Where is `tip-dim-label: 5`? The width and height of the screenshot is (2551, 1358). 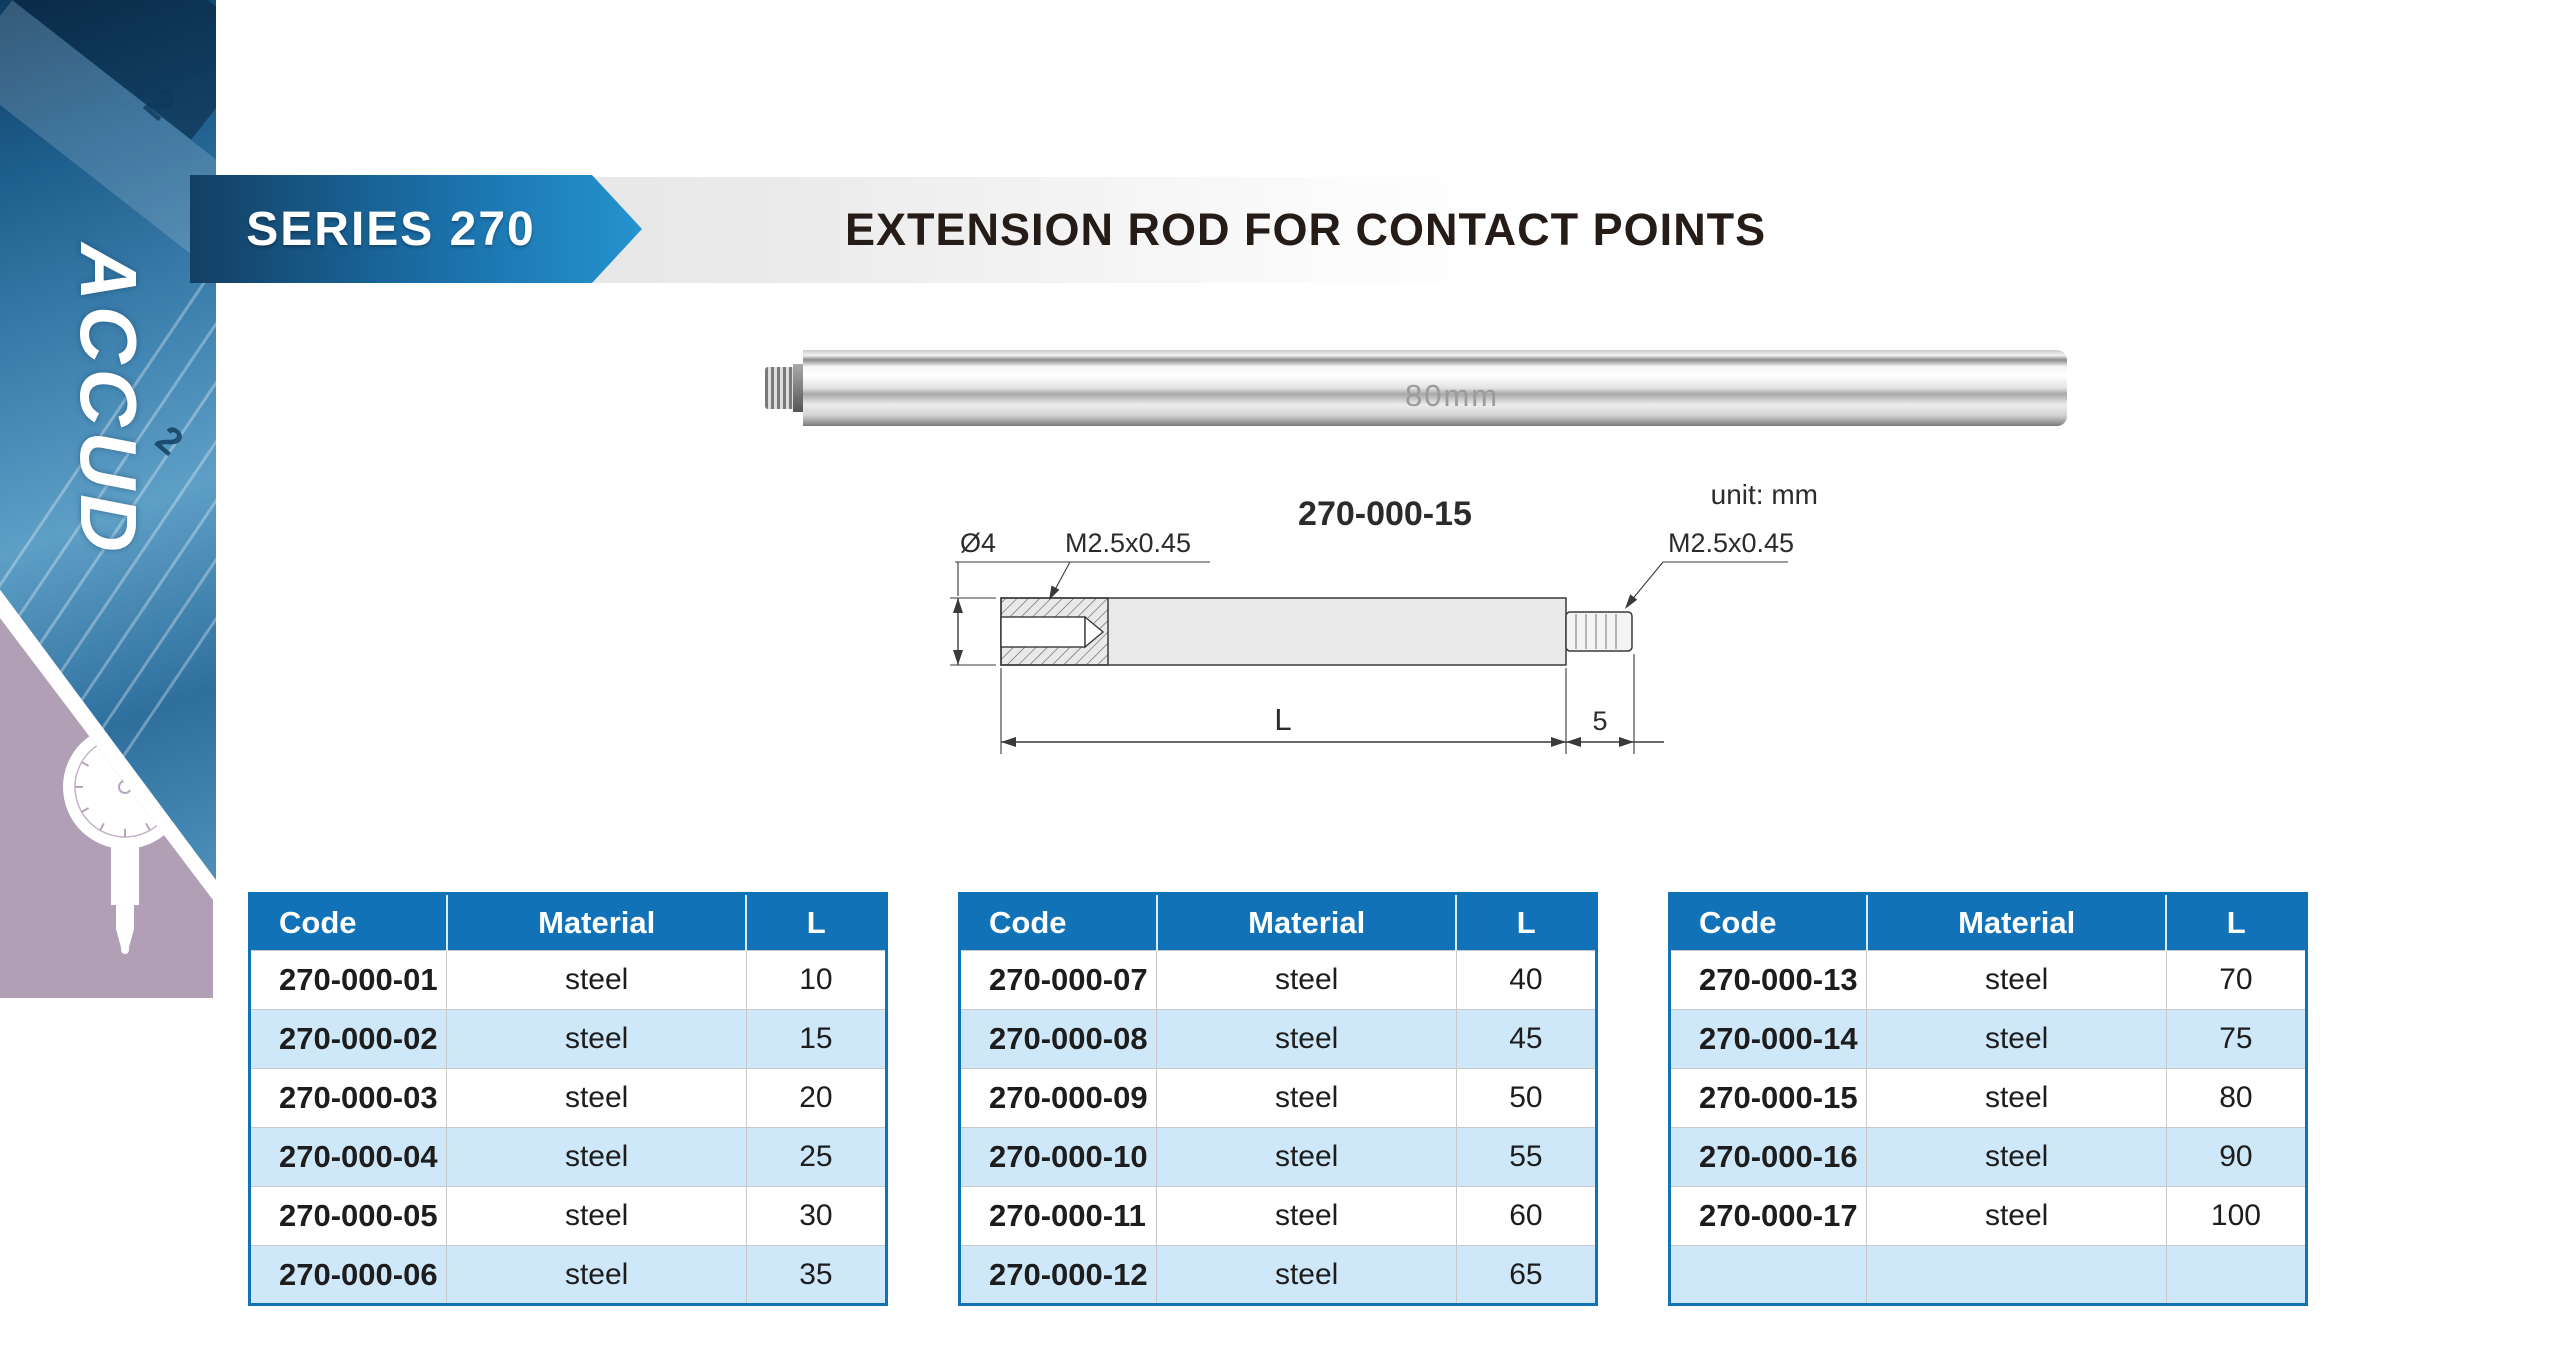
tip-dim-label: 5 is located at coordinates (1599, 721).